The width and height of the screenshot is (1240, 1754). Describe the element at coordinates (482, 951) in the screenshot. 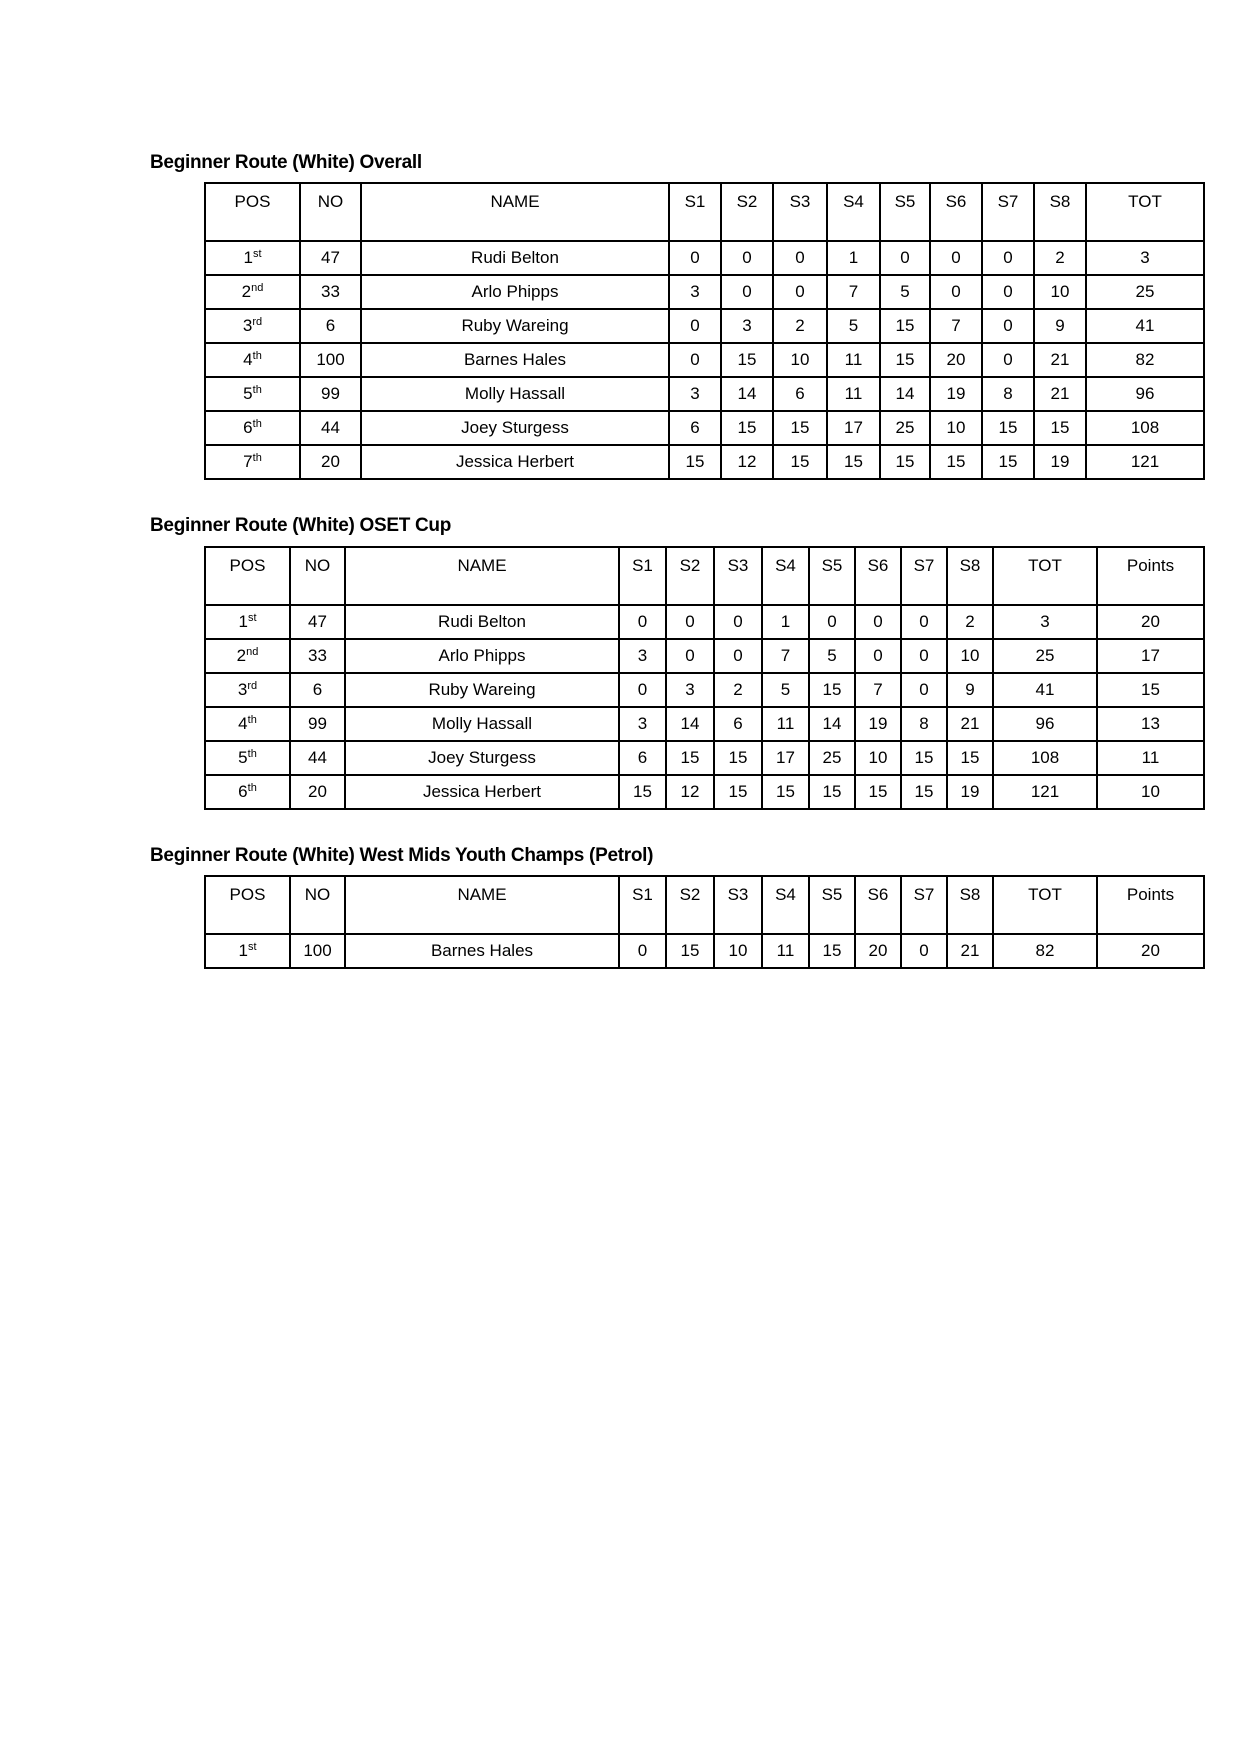

I see `rider-name-cell: Barnes Hales` at that location.